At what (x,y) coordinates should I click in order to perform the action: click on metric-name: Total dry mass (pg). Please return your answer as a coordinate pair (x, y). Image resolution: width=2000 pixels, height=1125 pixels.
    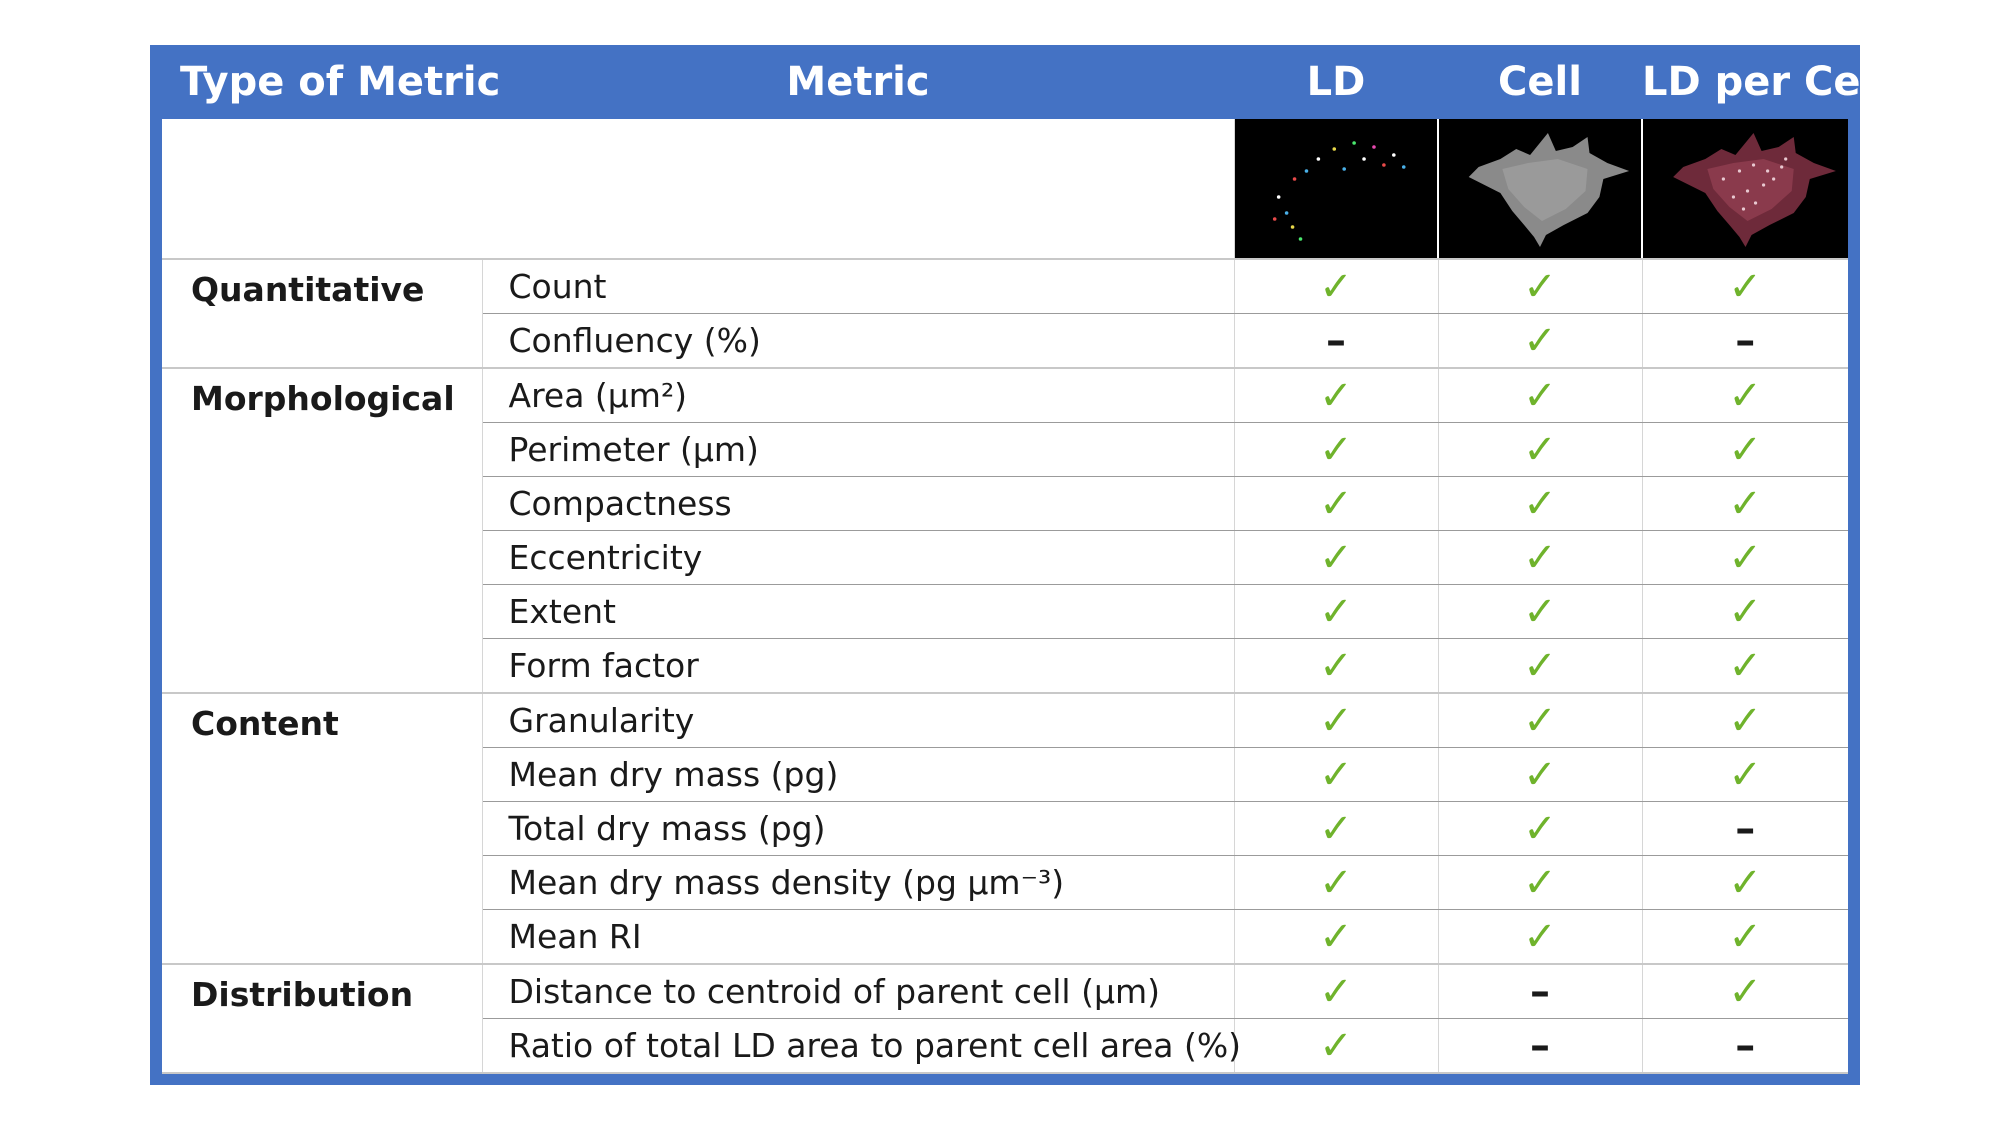
    Looking at the image, I should click on (858, 828).